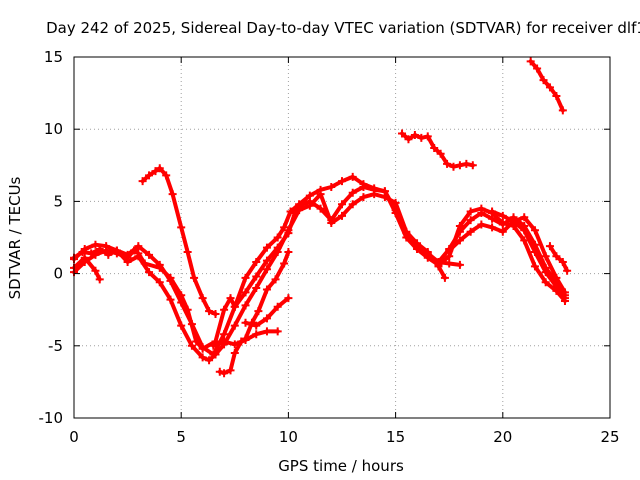  I want to click on y-tick-label: -10, so click(51, 418).